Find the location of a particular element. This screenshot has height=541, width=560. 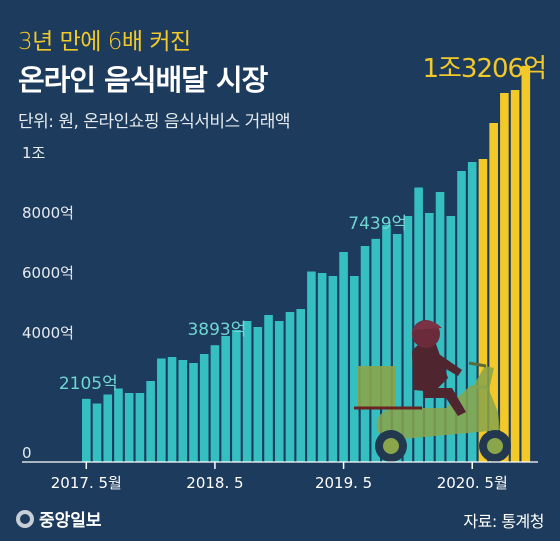

y-tick-label: 1조 is located at coordinates (34, 153).